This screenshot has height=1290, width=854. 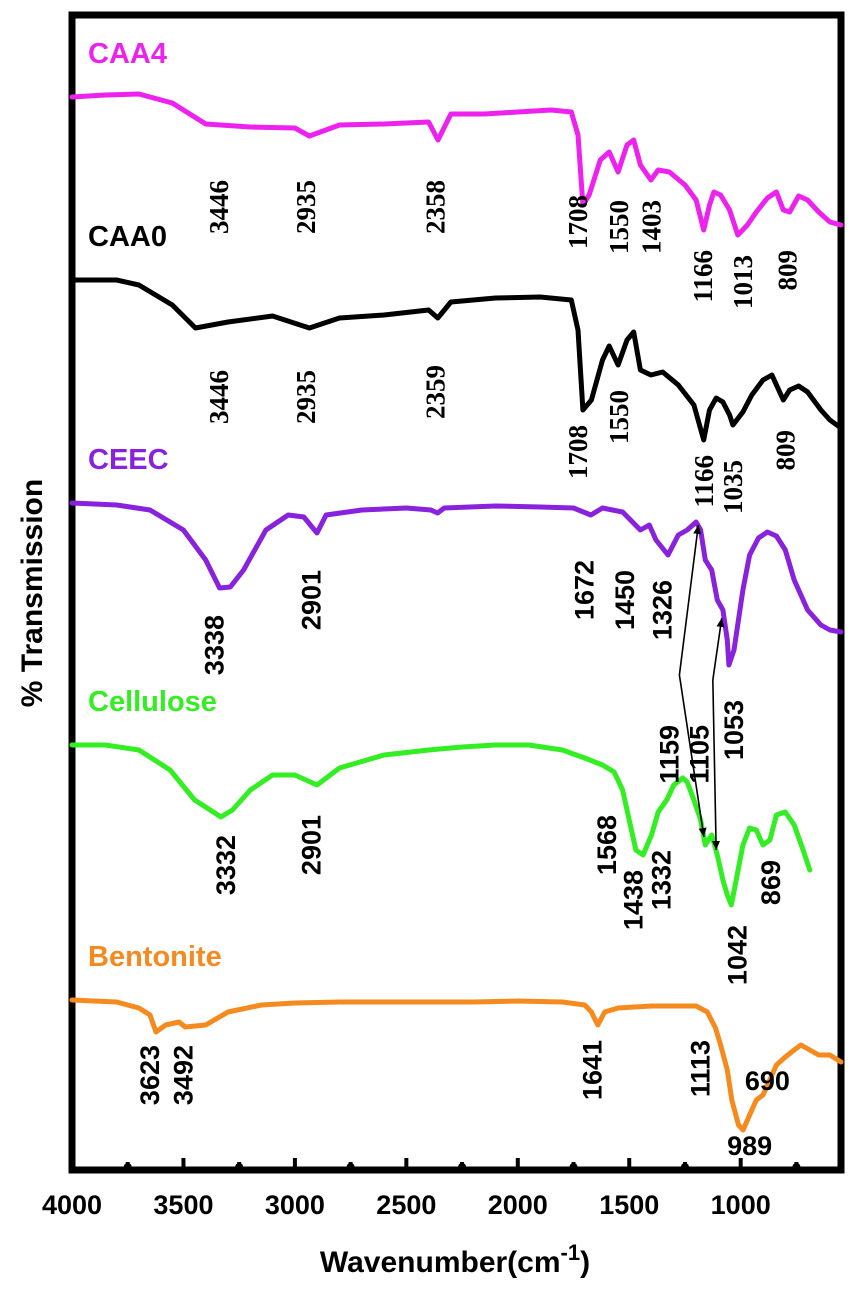 I want to click on series-line-cellulose, so click(x=441, y=825).